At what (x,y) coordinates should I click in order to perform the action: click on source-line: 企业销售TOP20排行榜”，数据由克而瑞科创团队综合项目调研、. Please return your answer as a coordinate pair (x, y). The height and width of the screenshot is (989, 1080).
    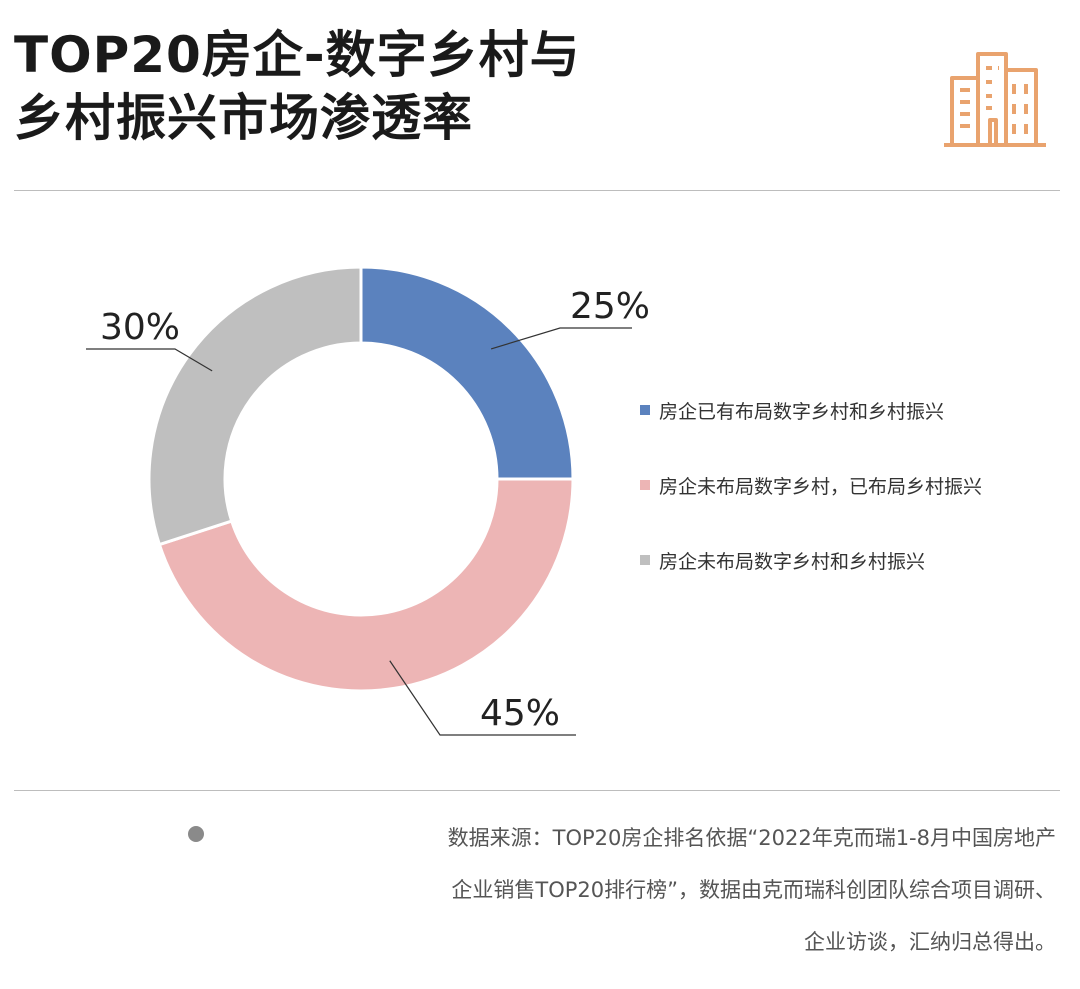
    Looking at the image, I should click on (753, 890).